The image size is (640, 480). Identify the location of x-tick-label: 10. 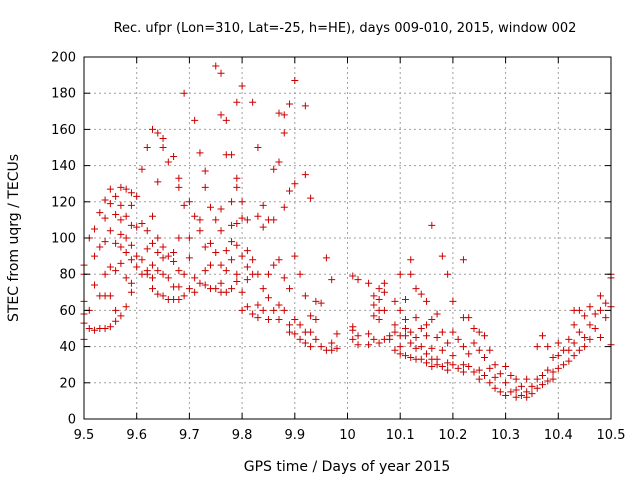
(347, 435).